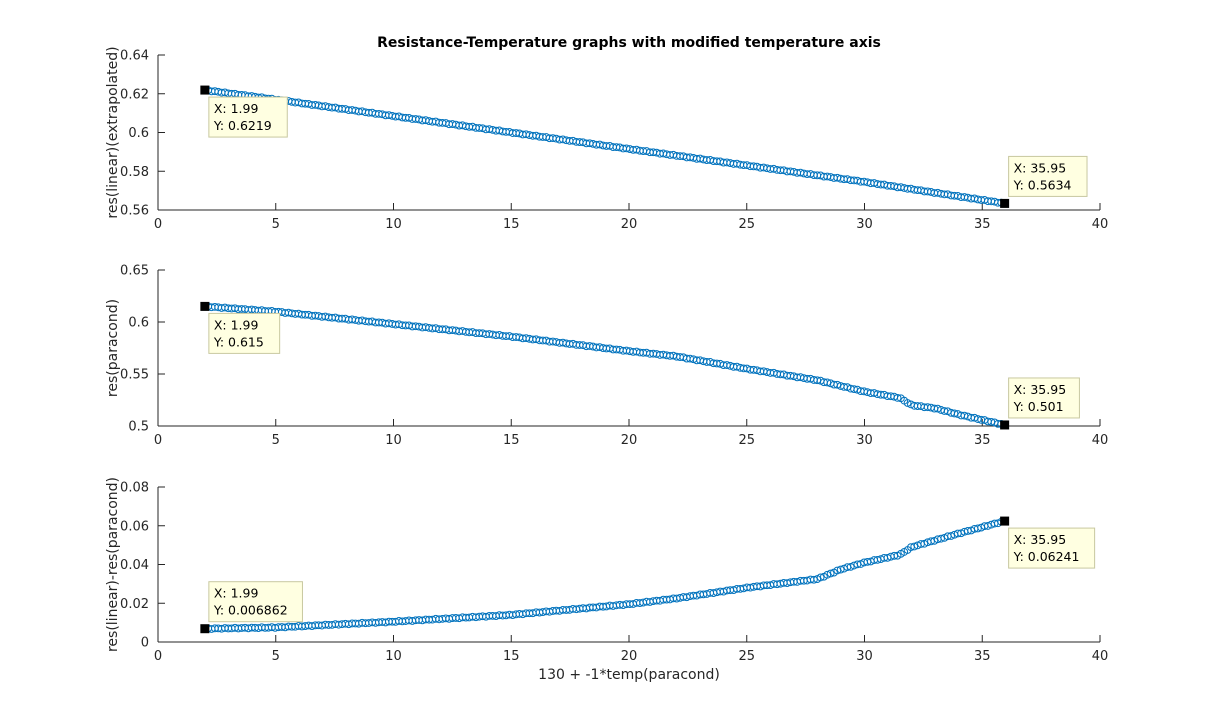  Describe the element at coordinates (134, 565) in the screenshot. I see `y-tick-label: 0.04` at that location.